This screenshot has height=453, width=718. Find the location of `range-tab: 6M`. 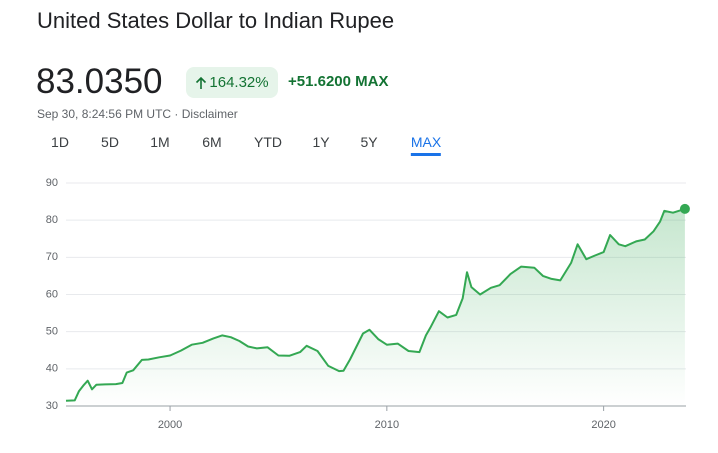

range-tab: 6M is located at coordinates (212, 142).